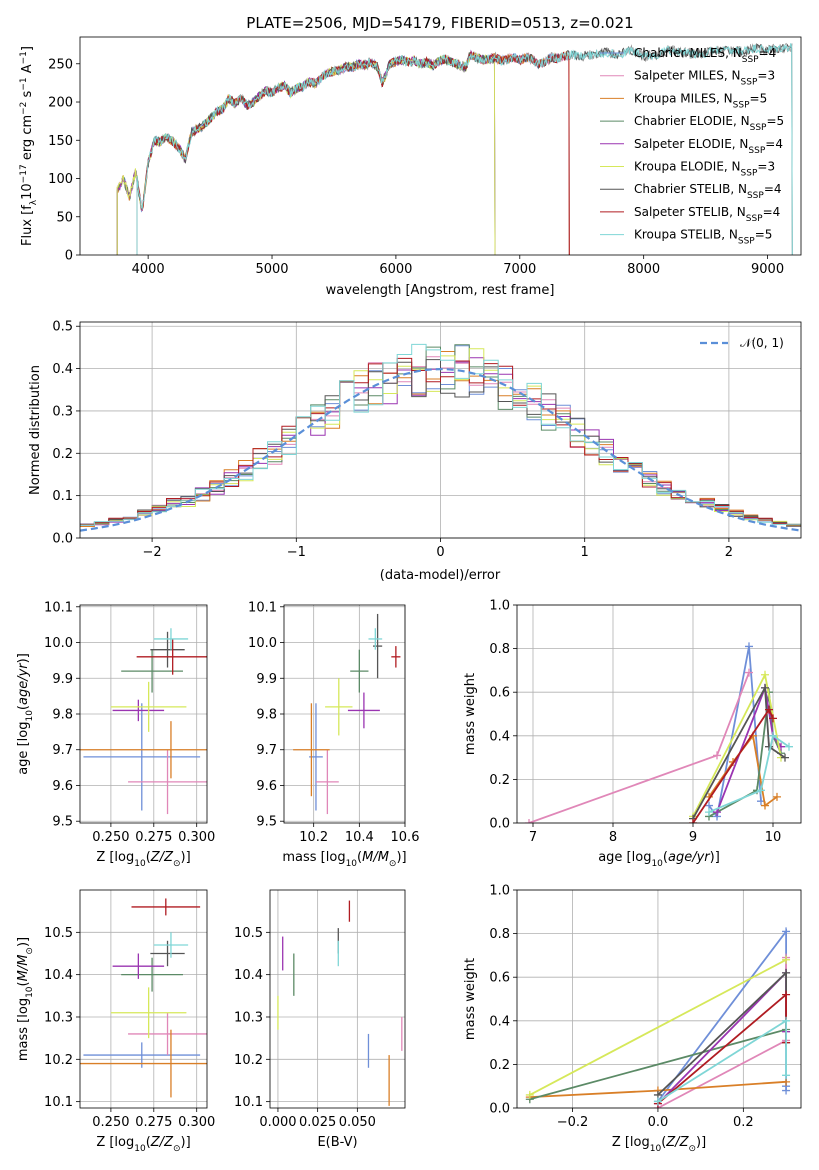 This screenshot has height=1170, width=819. What do you see at coordinates (60, 103) in the screenshot?
I see `y-tick-label: 200` at bounding box center [60, 103].